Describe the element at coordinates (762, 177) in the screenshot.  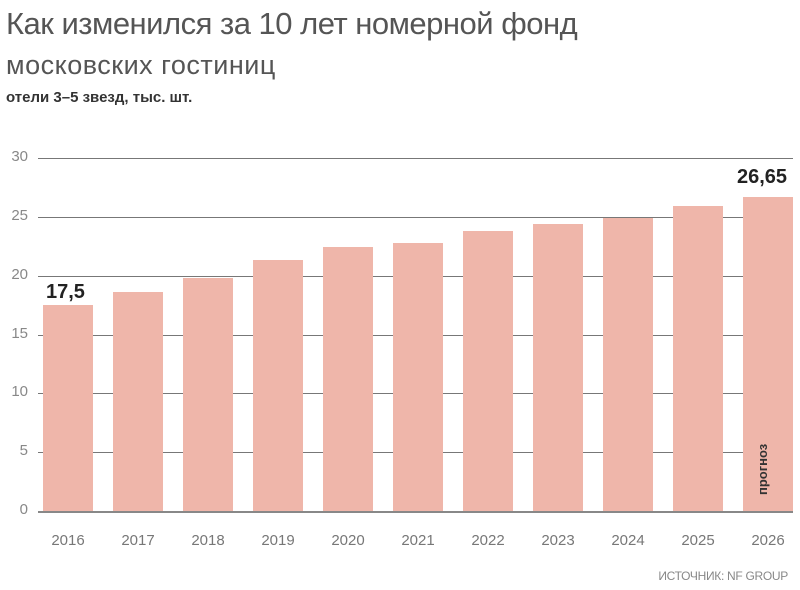
I see `last-value-label: 26,65` at that location.